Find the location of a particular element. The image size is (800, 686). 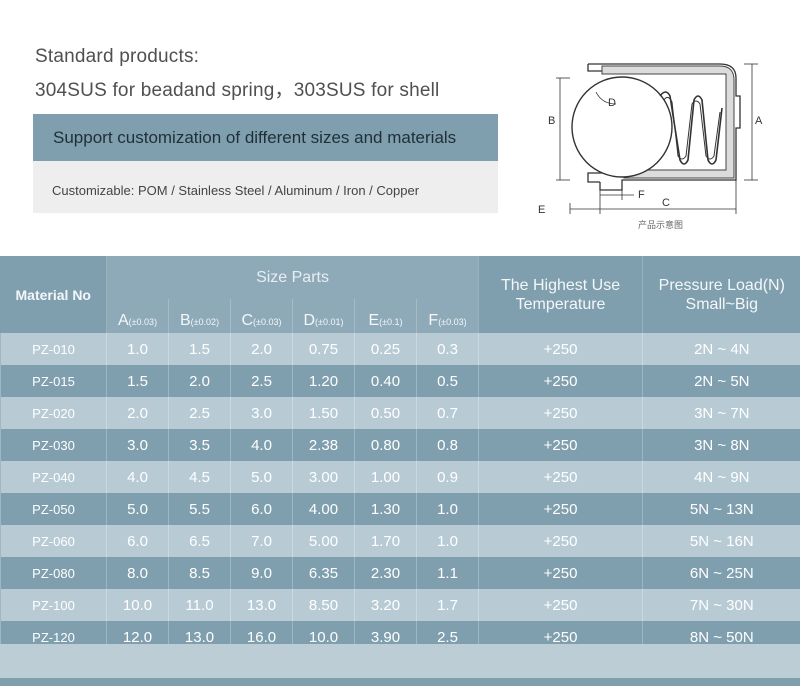

size-cell: 4.5 is located at coordinates (199, 477).